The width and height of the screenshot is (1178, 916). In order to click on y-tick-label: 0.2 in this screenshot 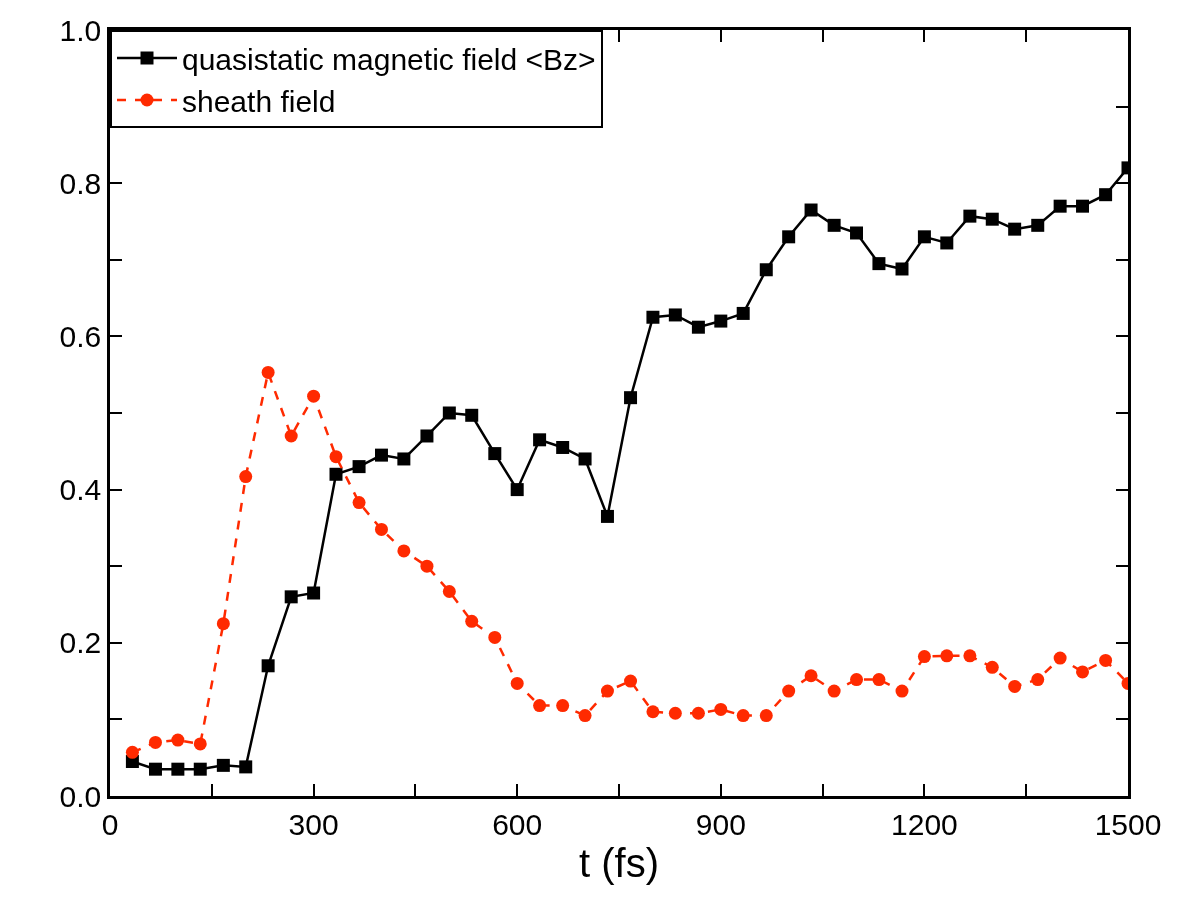, I will do `click(80, 643)`.